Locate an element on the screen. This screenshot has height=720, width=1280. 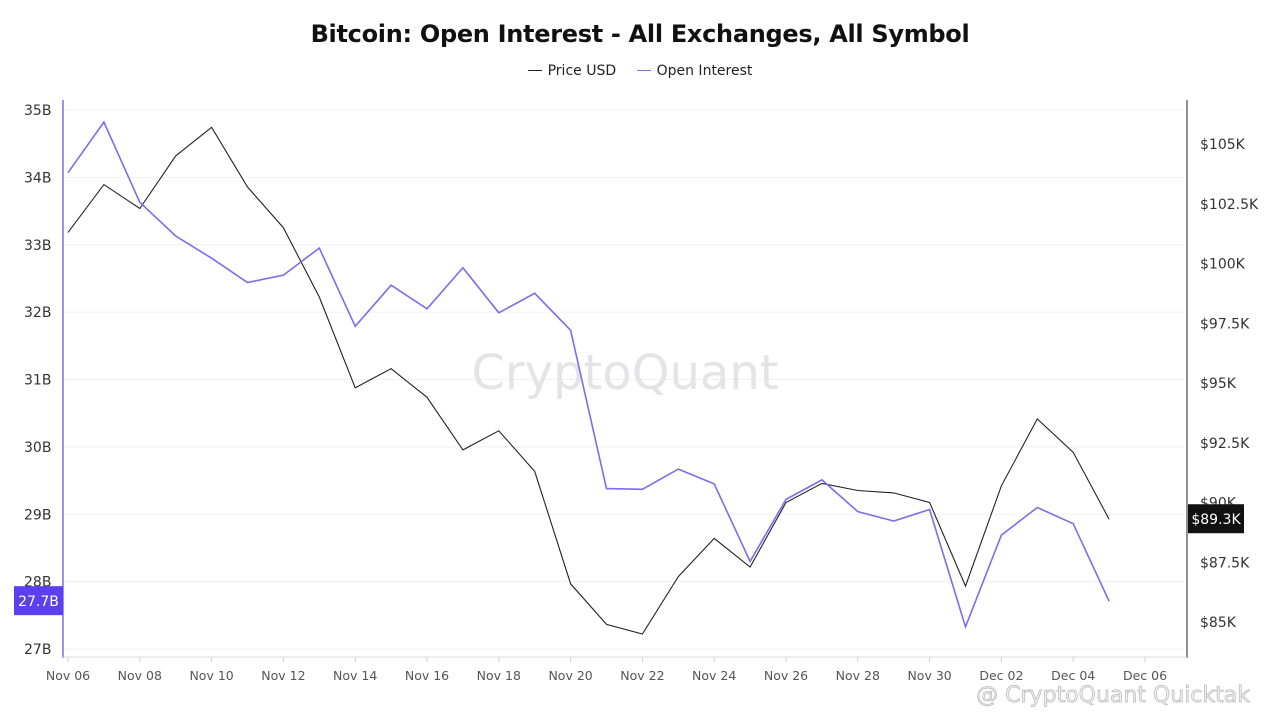
x-tick-label-11: Nov 28 is located at coordinates (858, 675).